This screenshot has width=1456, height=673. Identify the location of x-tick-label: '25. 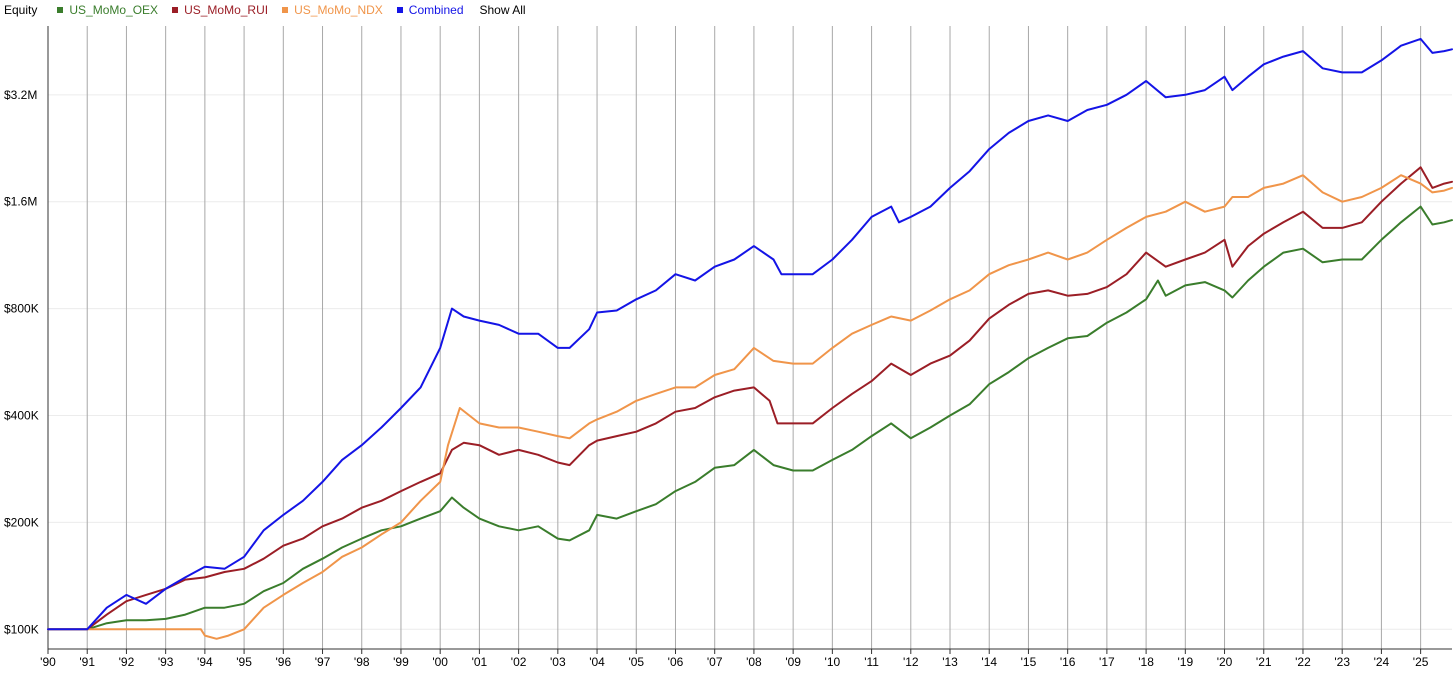
(1421, 662).